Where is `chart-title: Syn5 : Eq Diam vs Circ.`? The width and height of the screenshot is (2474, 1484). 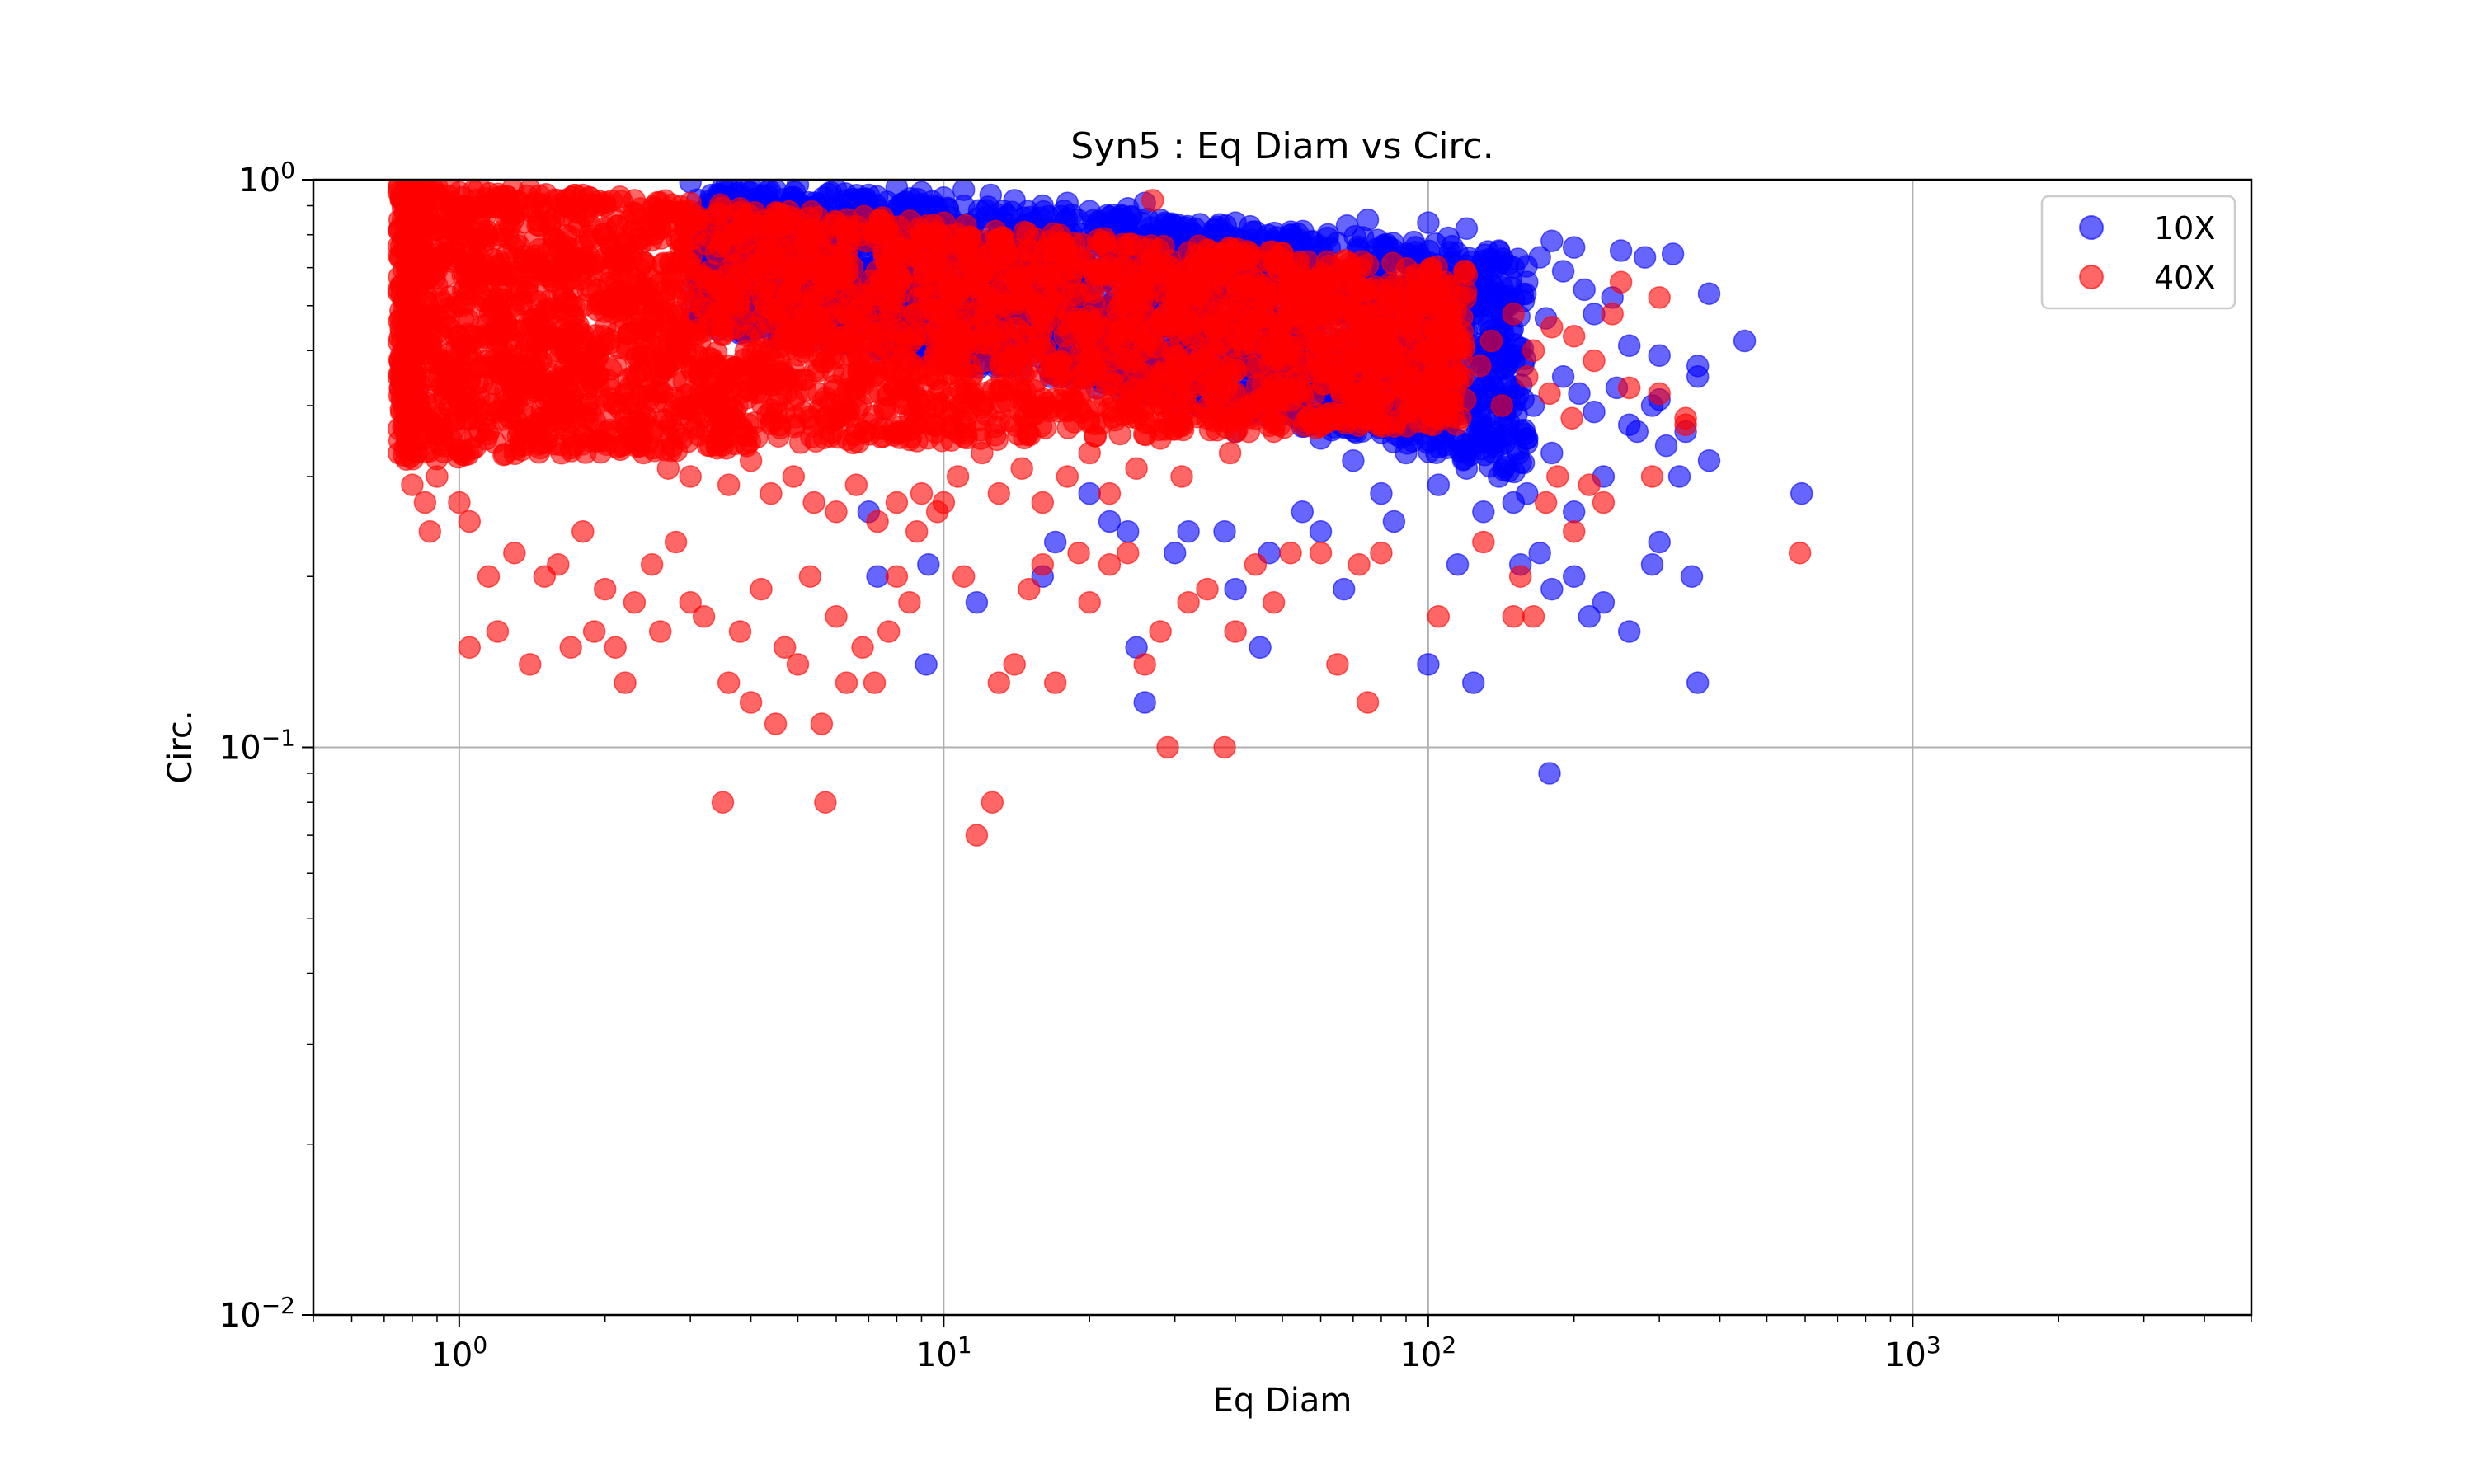 chart-title: Syn5 : Eq Diam vs Circ. is located at coordinates (1281, 146).